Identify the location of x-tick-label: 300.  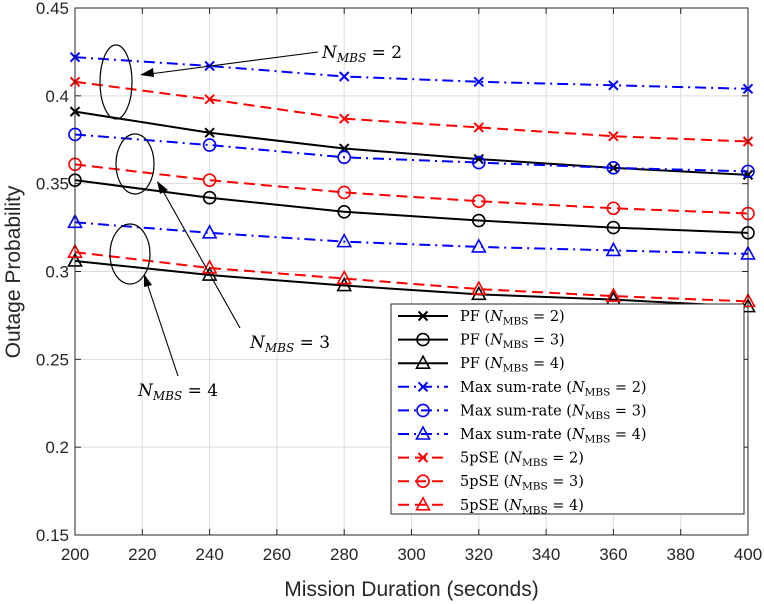
(411, 554).